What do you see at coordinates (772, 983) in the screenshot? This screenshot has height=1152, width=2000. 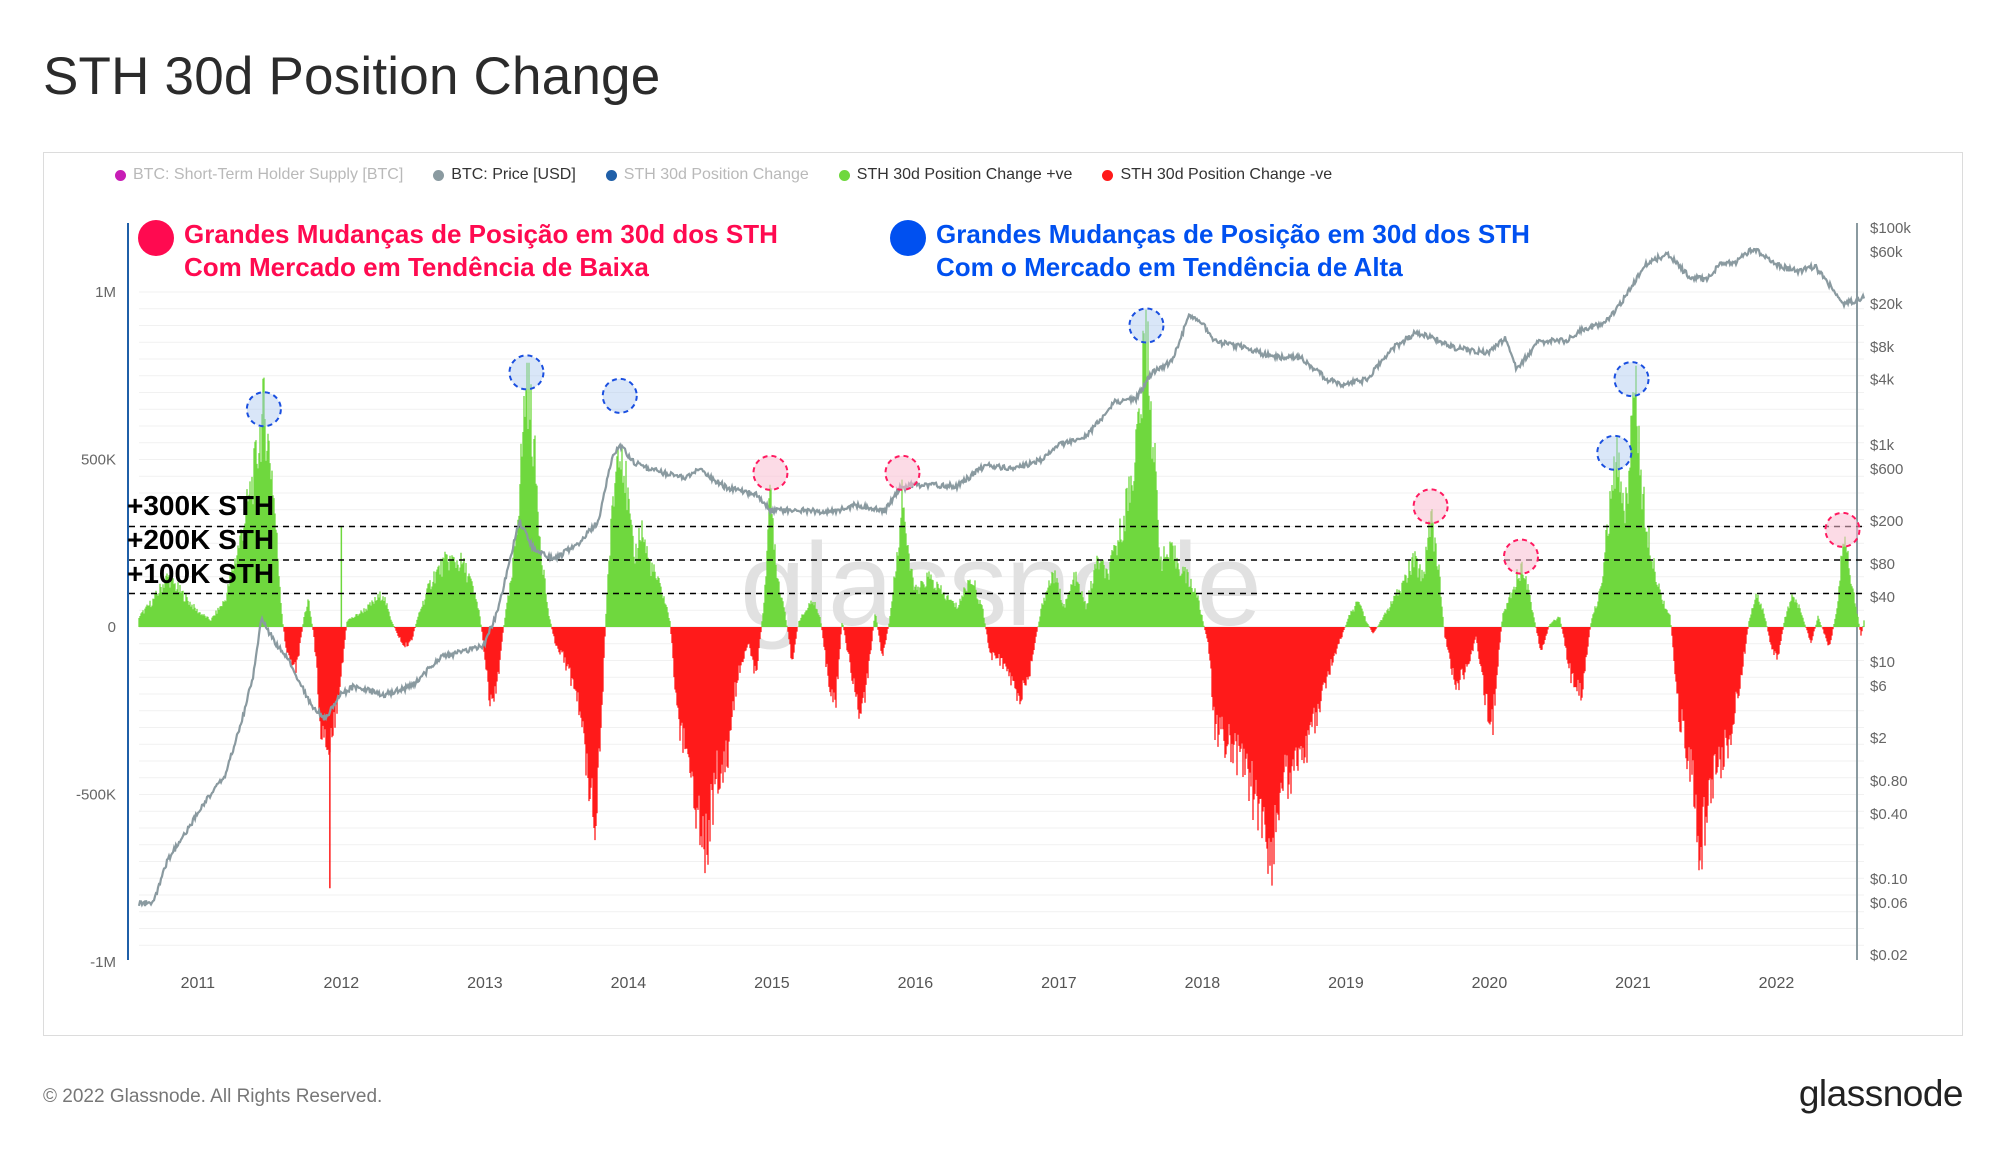 I see `x-tick: 2015` at bounding box center [772, 983].